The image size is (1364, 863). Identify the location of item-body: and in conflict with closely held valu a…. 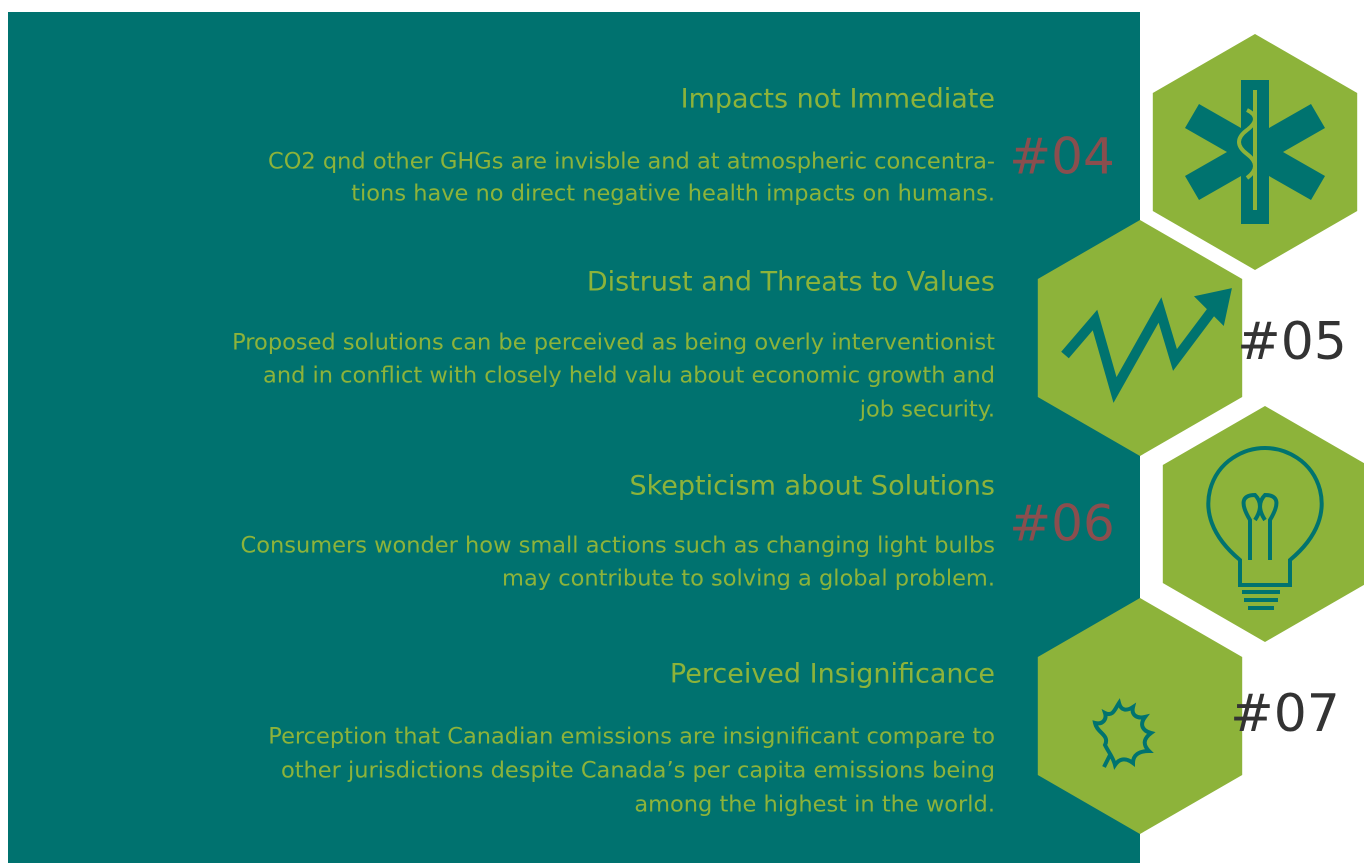
(629, 376).